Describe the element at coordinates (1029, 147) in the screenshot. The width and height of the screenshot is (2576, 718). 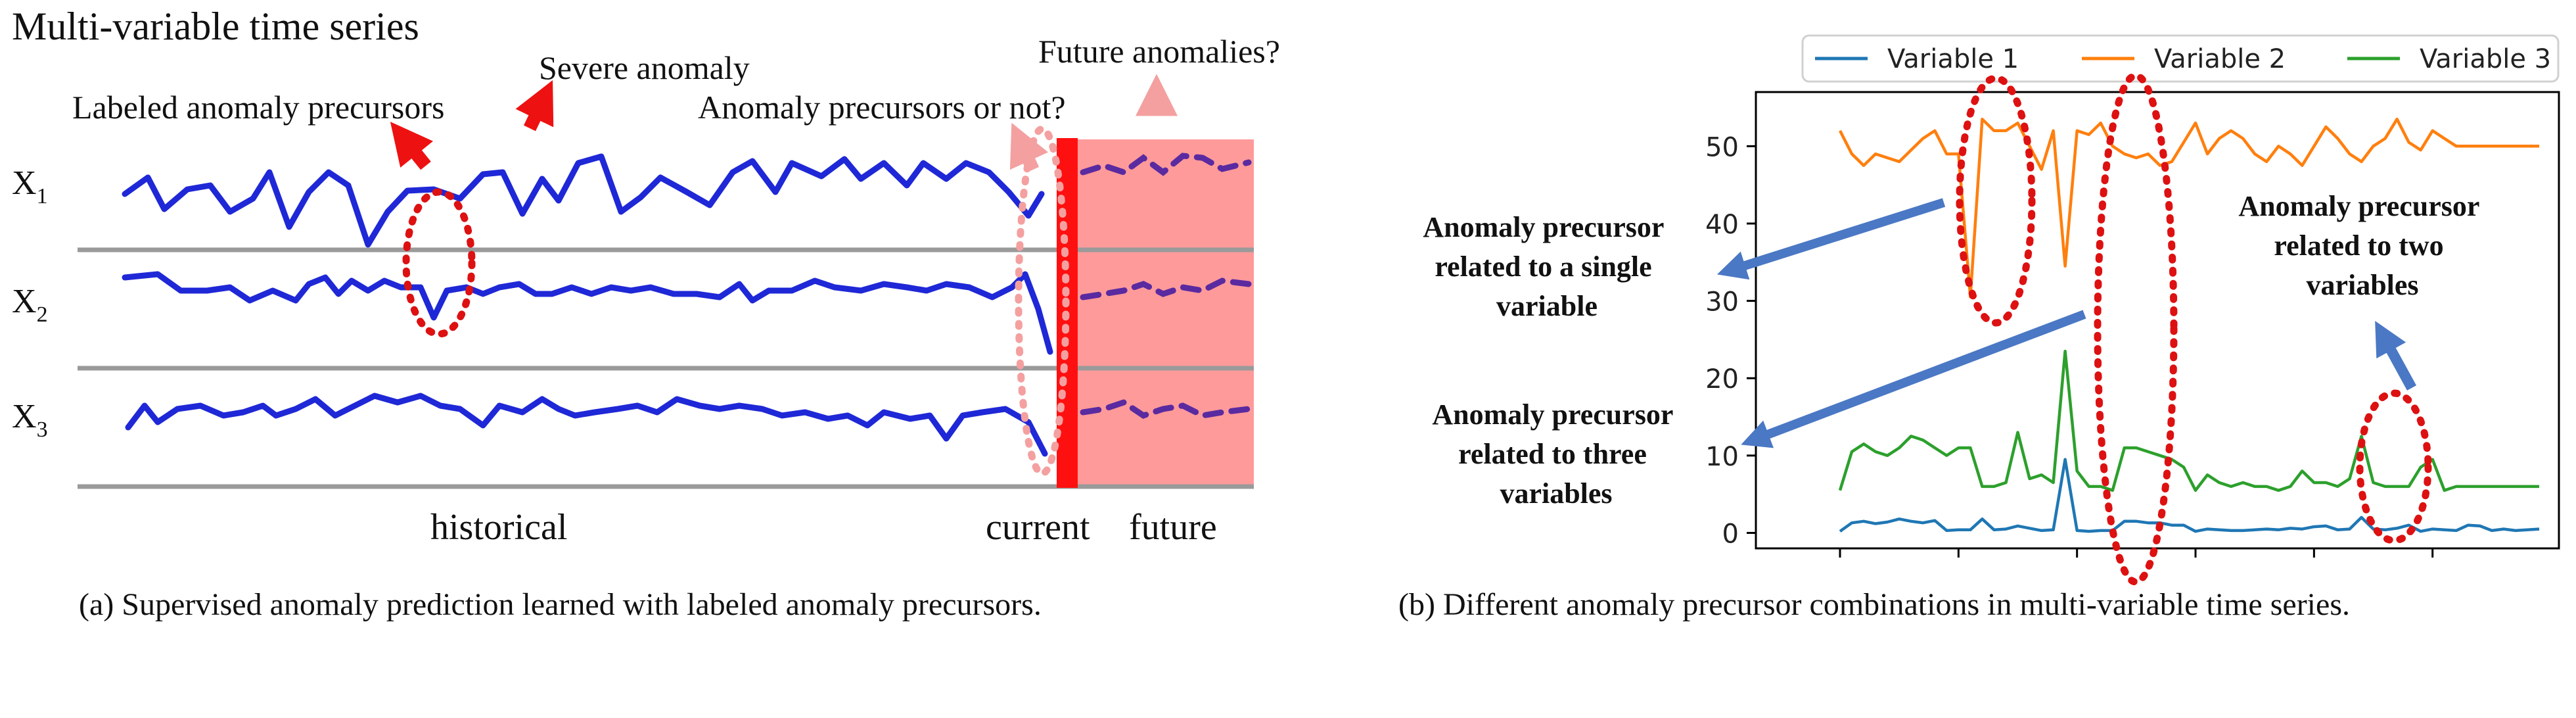
I see `precursor-question-arrow` at that location.